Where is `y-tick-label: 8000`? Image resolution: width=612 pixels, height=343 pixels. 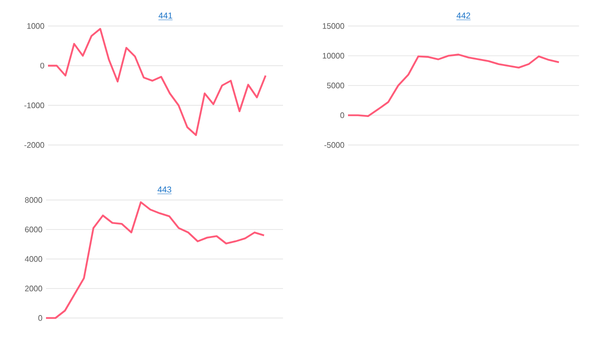
y-tick-label: 8000 is located at coordinates (33, 200).